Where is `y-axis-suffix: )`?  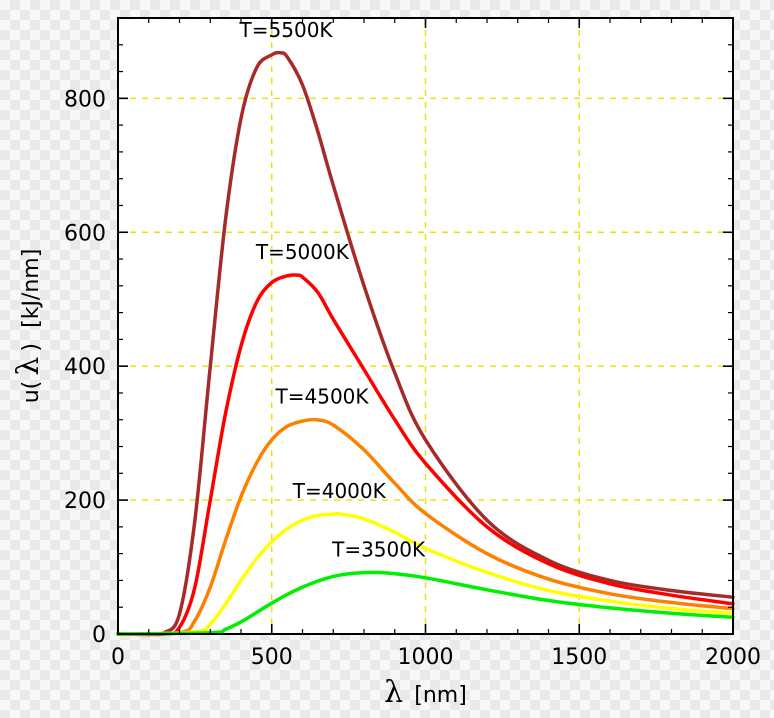 y-axis-suffix: ) is located at coordinates (31, 347).